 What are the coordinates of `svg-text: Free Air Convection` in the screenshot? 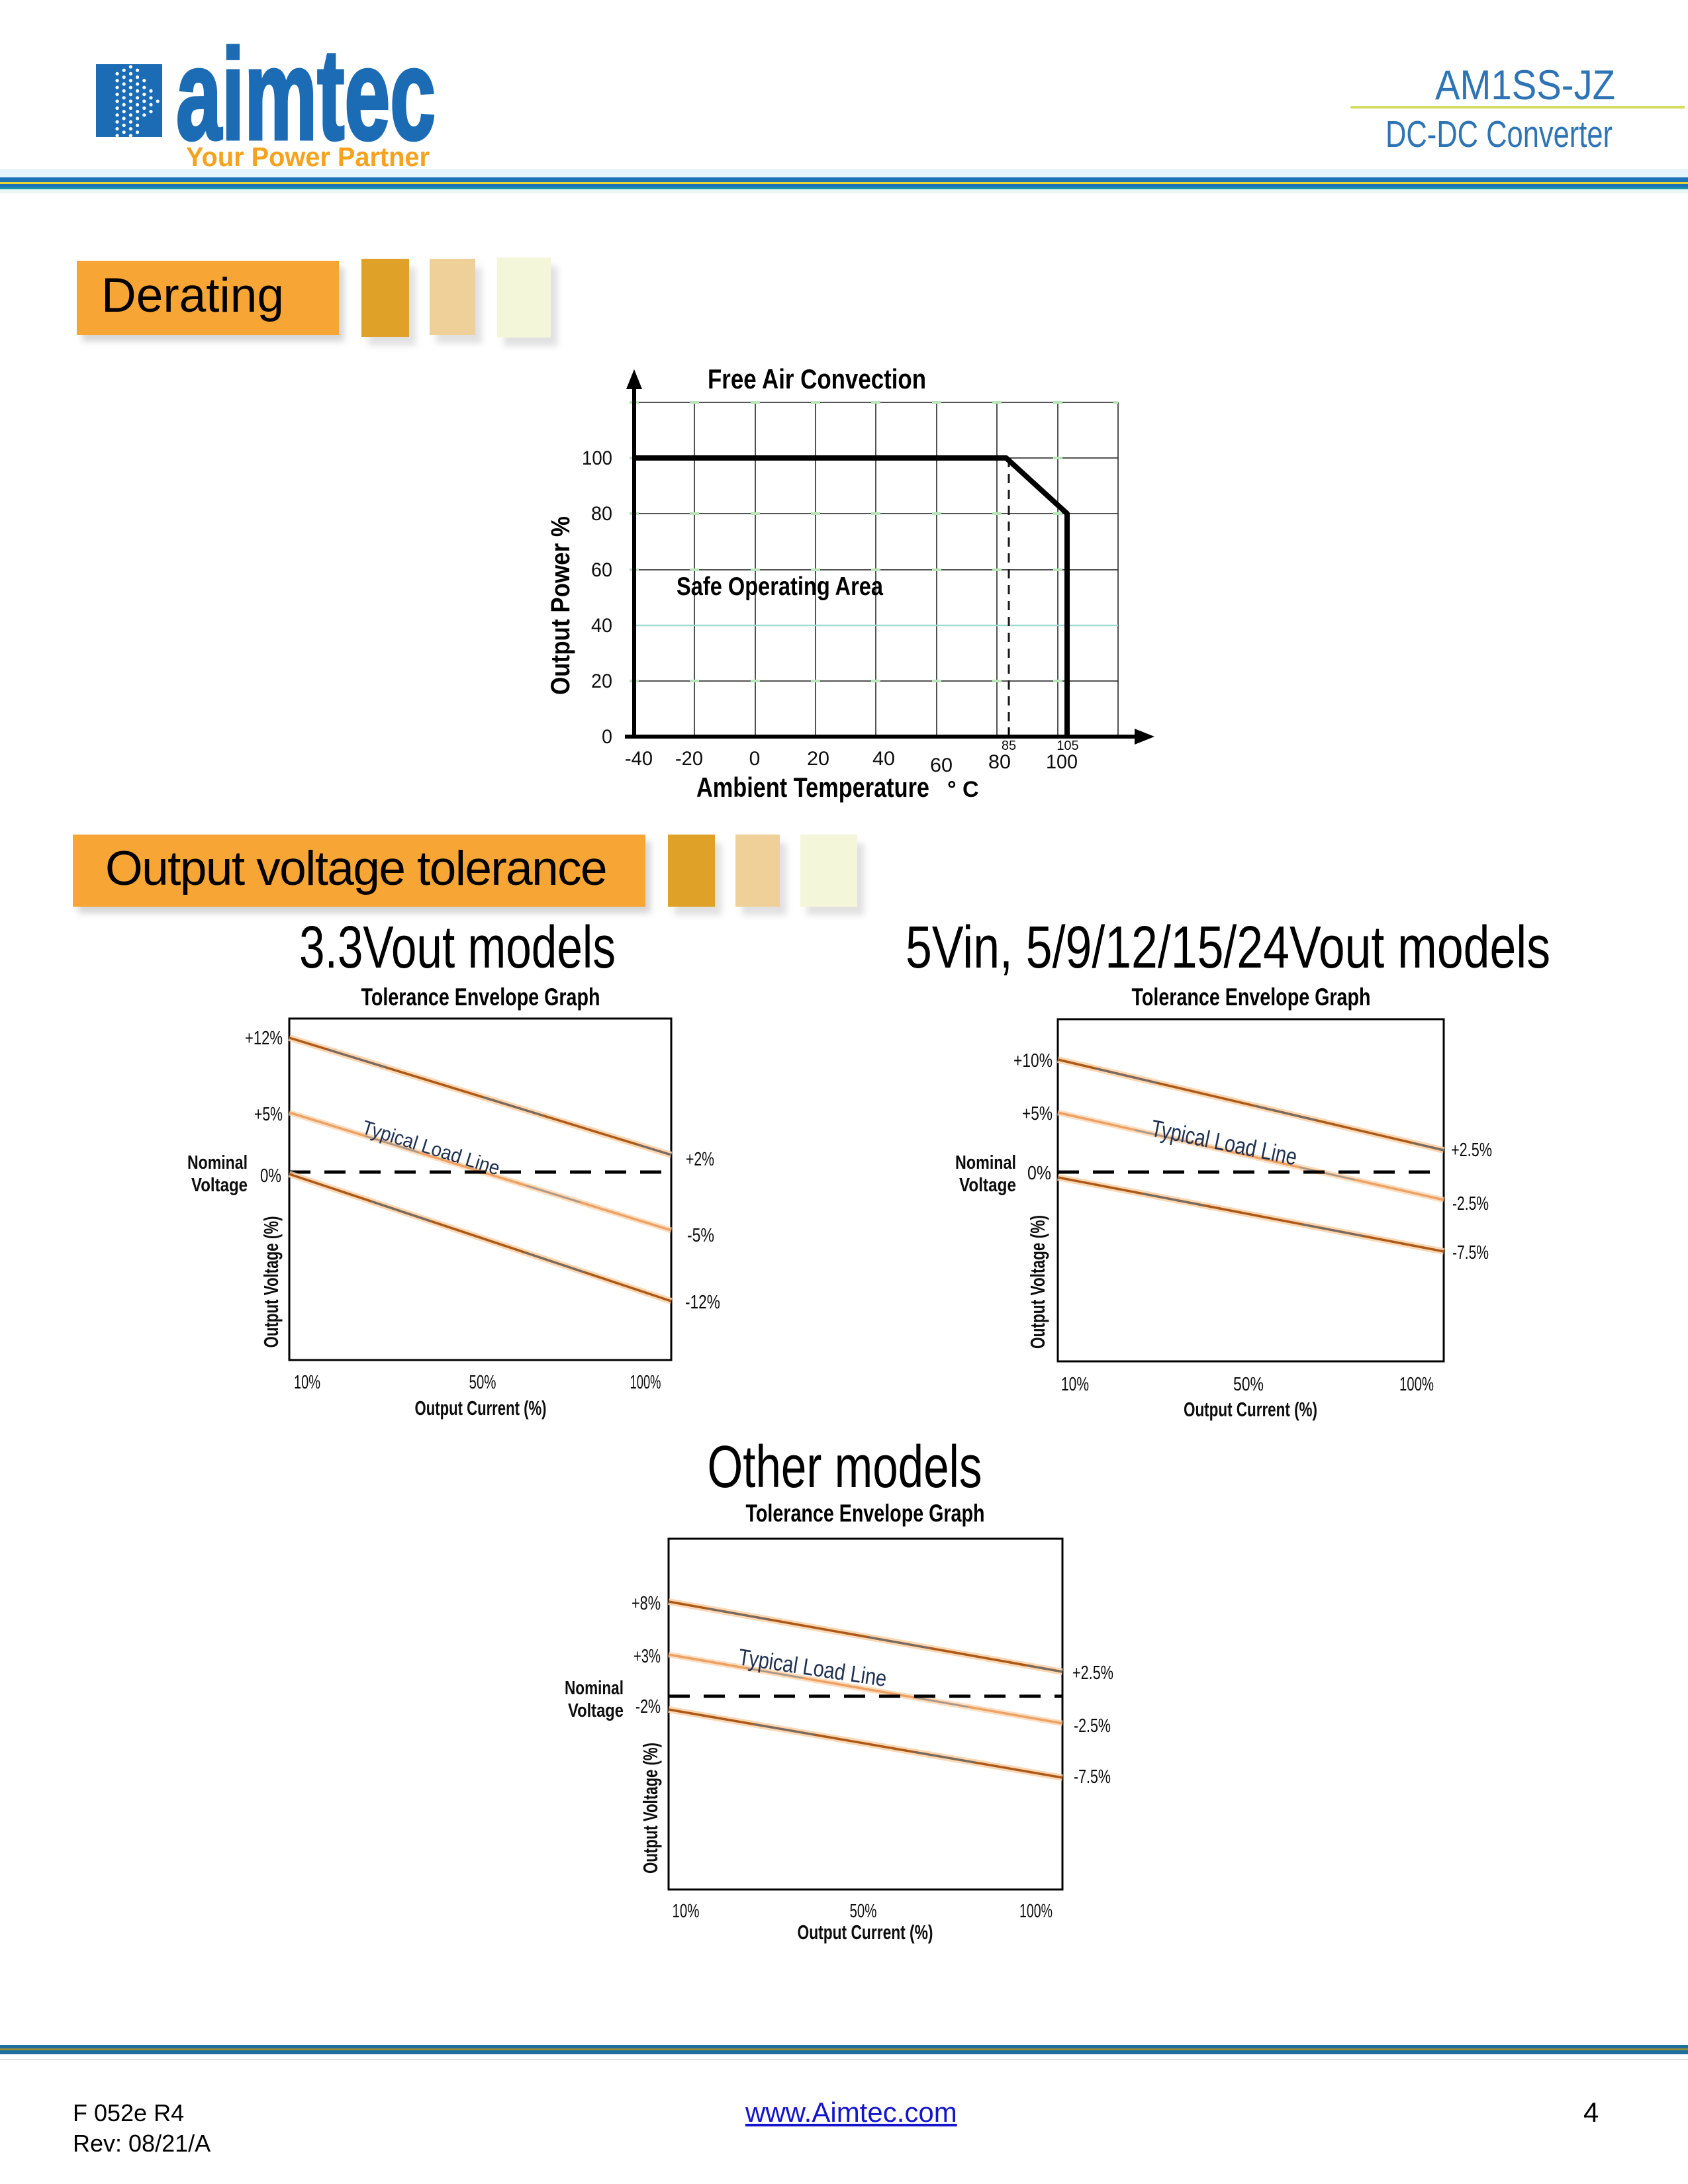 It's located at (817, 378).